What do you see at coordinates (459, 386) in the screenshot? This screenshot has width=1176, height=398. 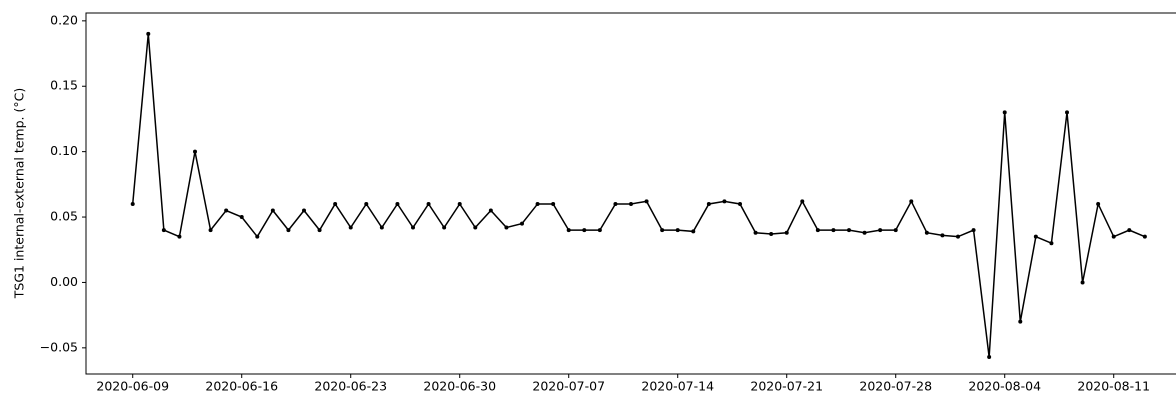 I see `x-tick-label: 2020-06-30` at bounding box center [459, 386].